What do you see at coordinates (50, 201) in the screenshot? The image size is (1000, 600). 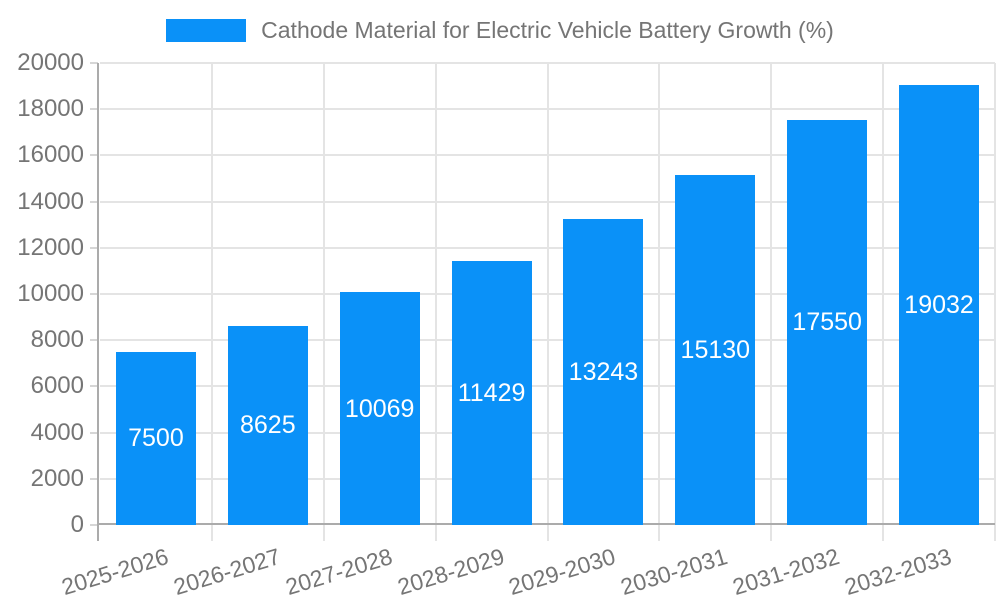 I see `y-tick-label: 14000` at bounding box center [50, 201].